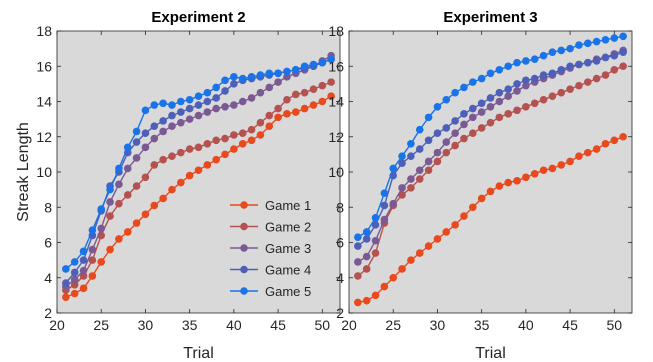 This screenshot has width=653, height=362. What do you see at coordinates (438, 325) in the screenshot?
I see `x-tick-label: 30` at bounding box center [438, 325].